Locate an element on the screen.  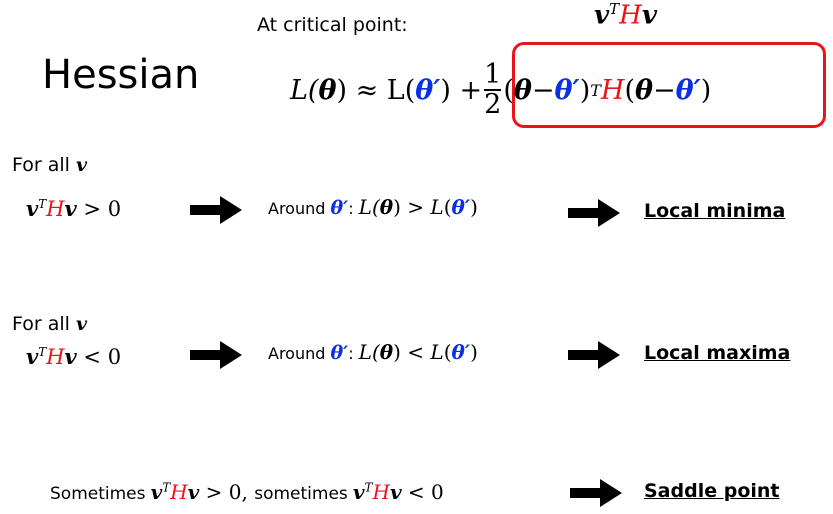
result-saddle-point: Saddle point is located at coordinates (712, 491).